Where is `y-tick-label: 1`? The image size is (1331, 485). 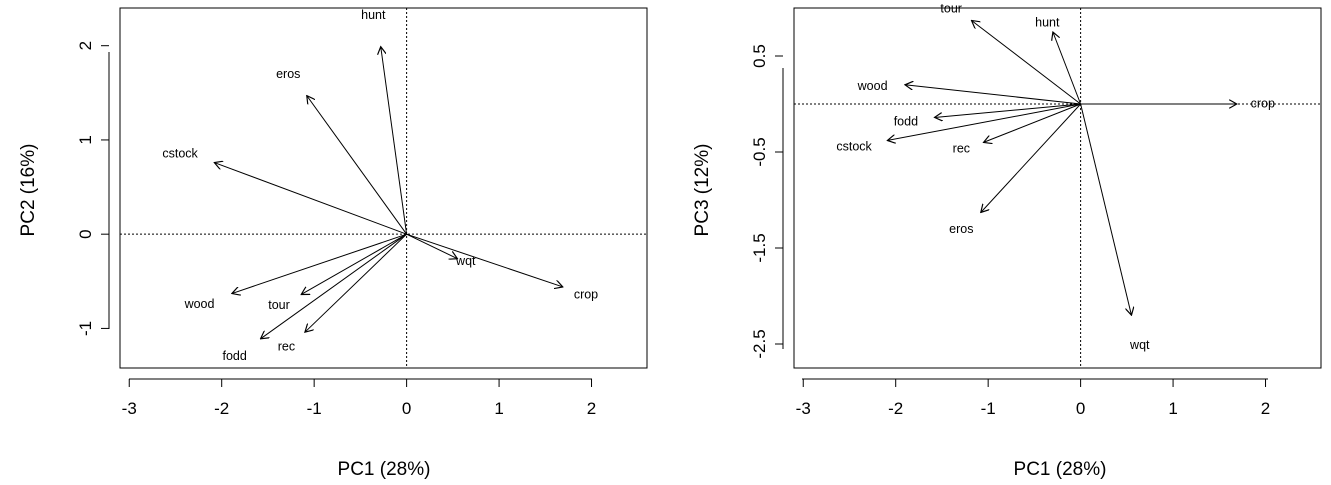
y-tick-label: 1 is located at coordinates (85, 139).